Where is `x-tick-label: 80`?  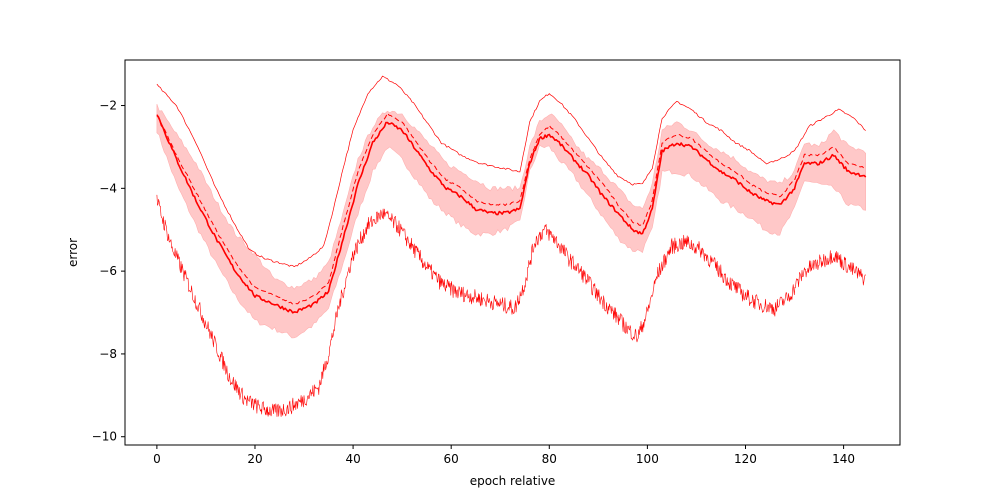 x-tick-label: 80 is located at coordinates (549, 459).